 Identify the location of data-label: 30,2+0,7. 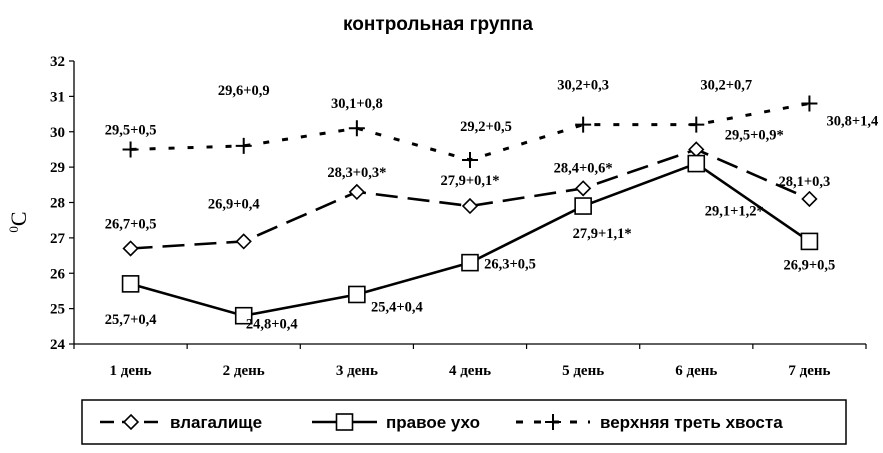
(726, 86).